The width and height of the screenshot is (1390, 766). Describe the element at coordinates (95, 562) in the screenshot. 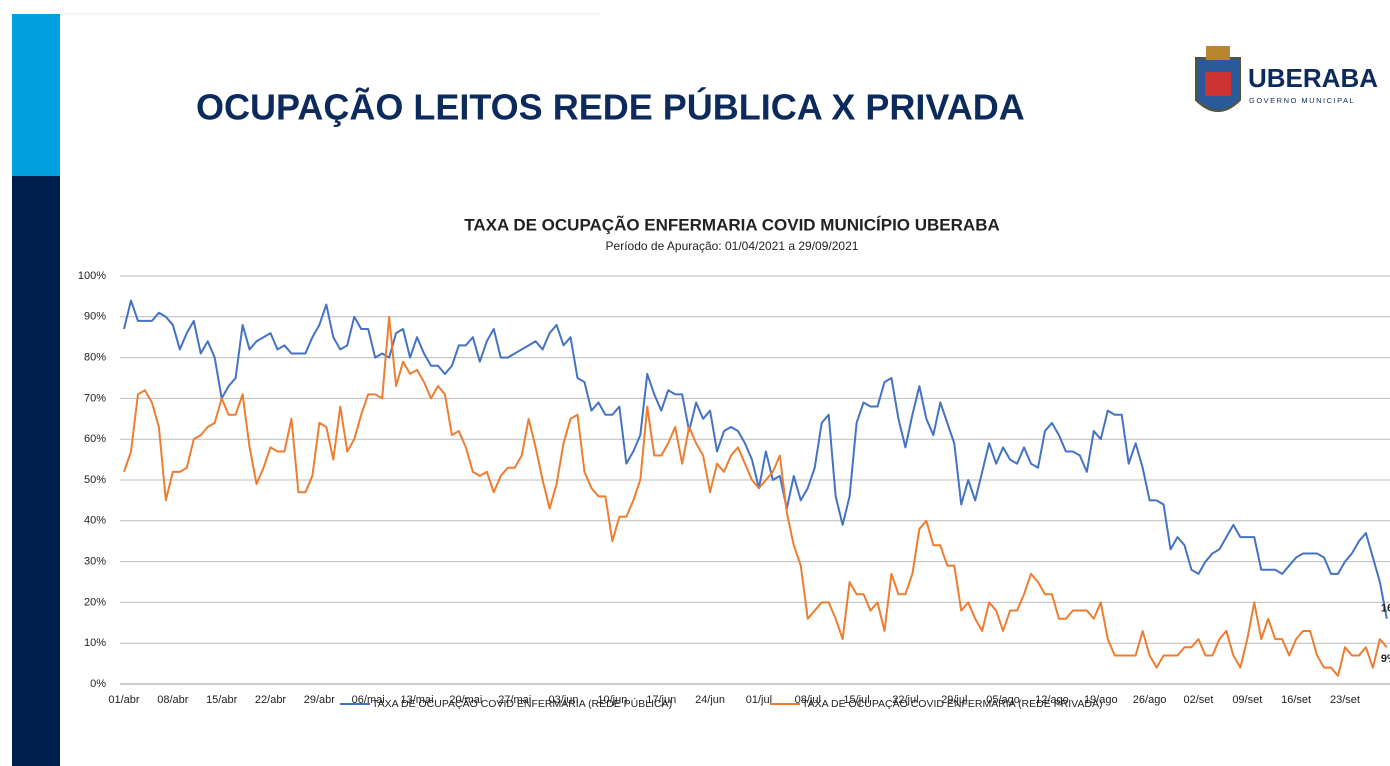

I see `y-tick-label: 30%` at that location.